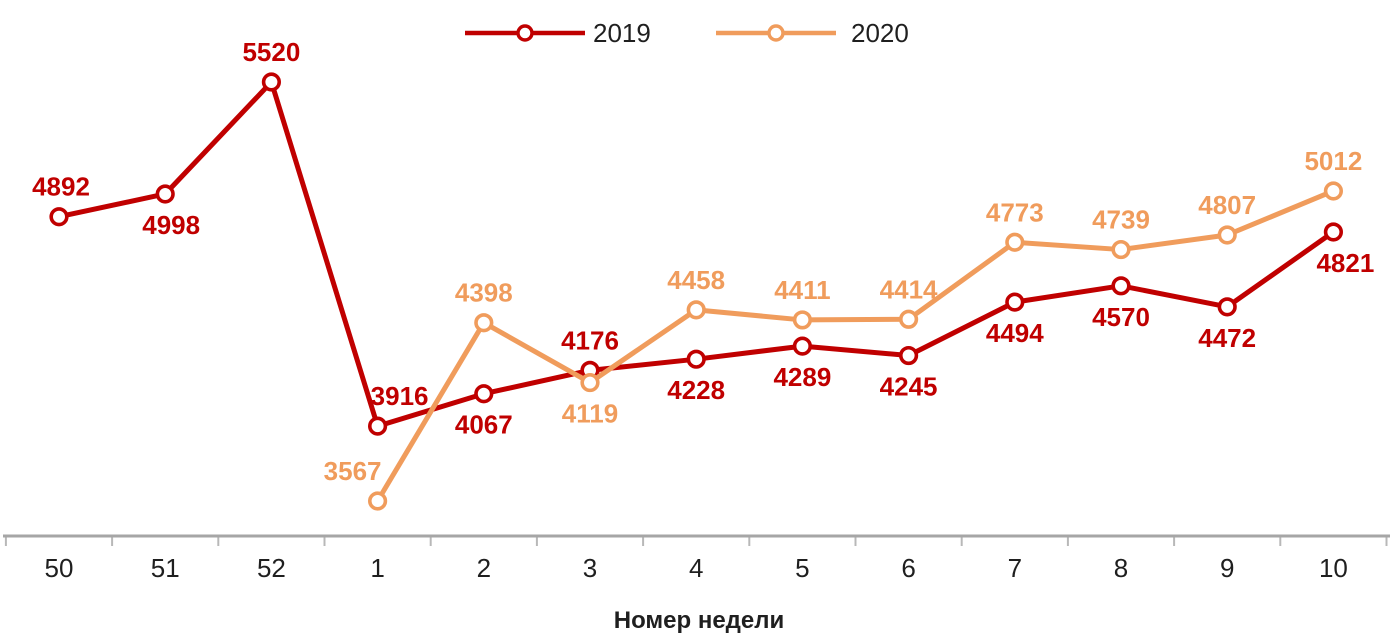  I want to click on series-2020-data-label: 4773, so click(1015, 212).